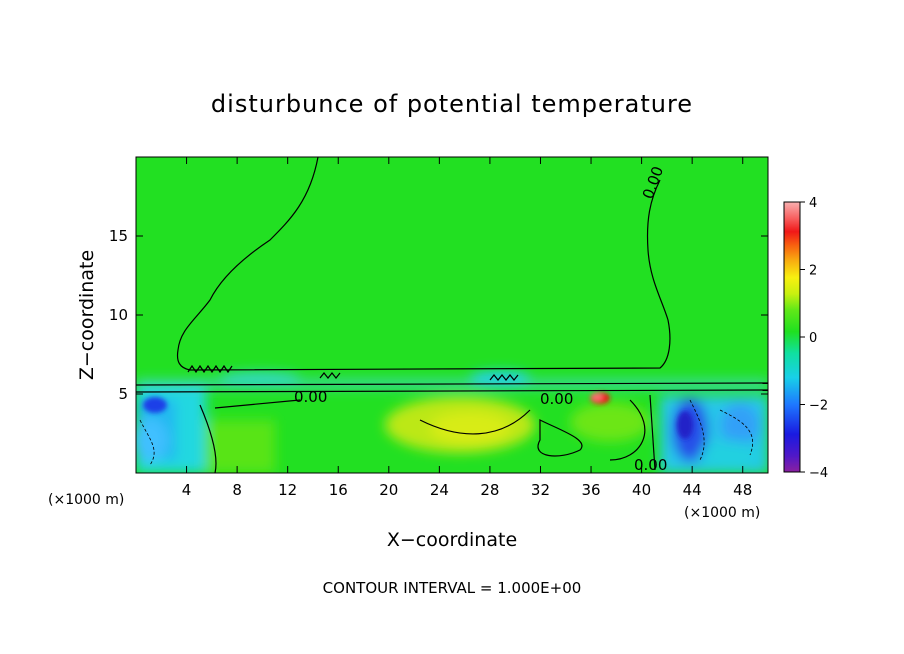 Image resolution: width=904 pixels, height=654 pixels. I want to click on x-tick-label: 32, so click(540, 490).